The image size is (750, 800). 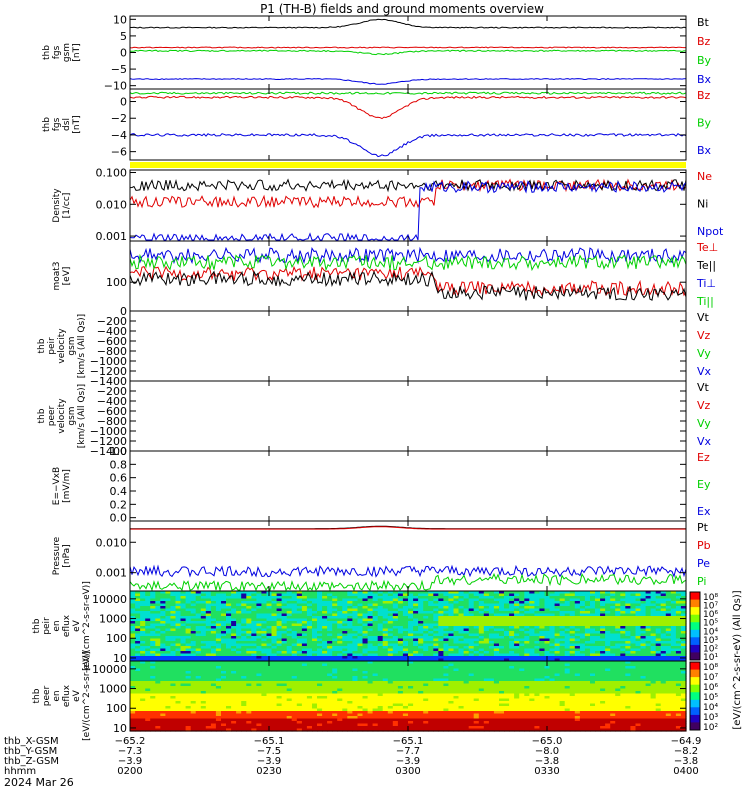 I want to click on y-axis-label: E=−VxB, so click(x=57, y=486).